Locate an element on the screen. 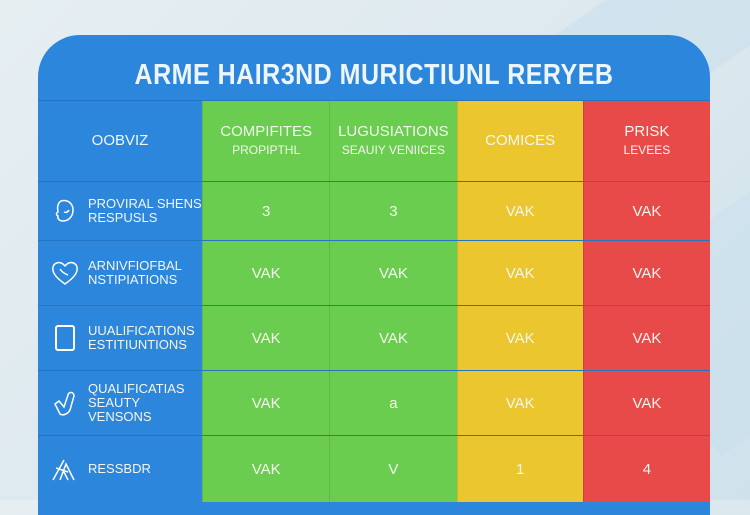  column-subtitle: LEVEES is located at coordinates (647, 150).